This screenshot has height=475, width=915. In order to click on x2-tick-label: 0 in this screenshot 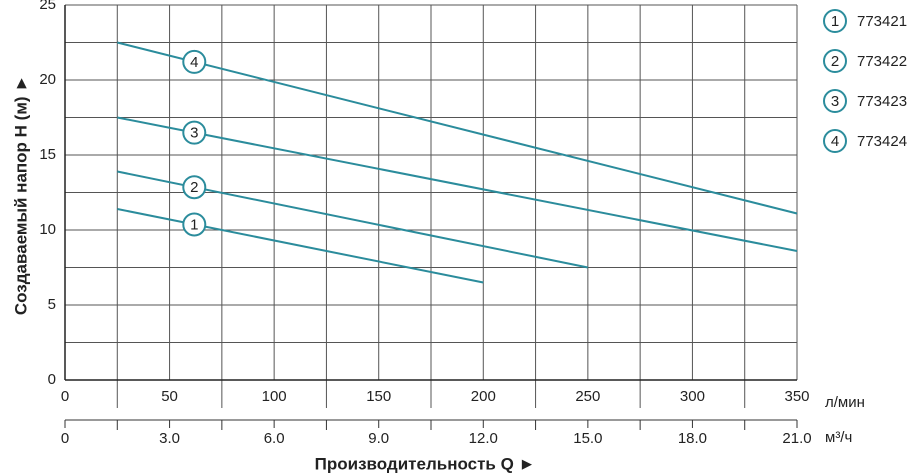, I will do `click(65, 438)`.